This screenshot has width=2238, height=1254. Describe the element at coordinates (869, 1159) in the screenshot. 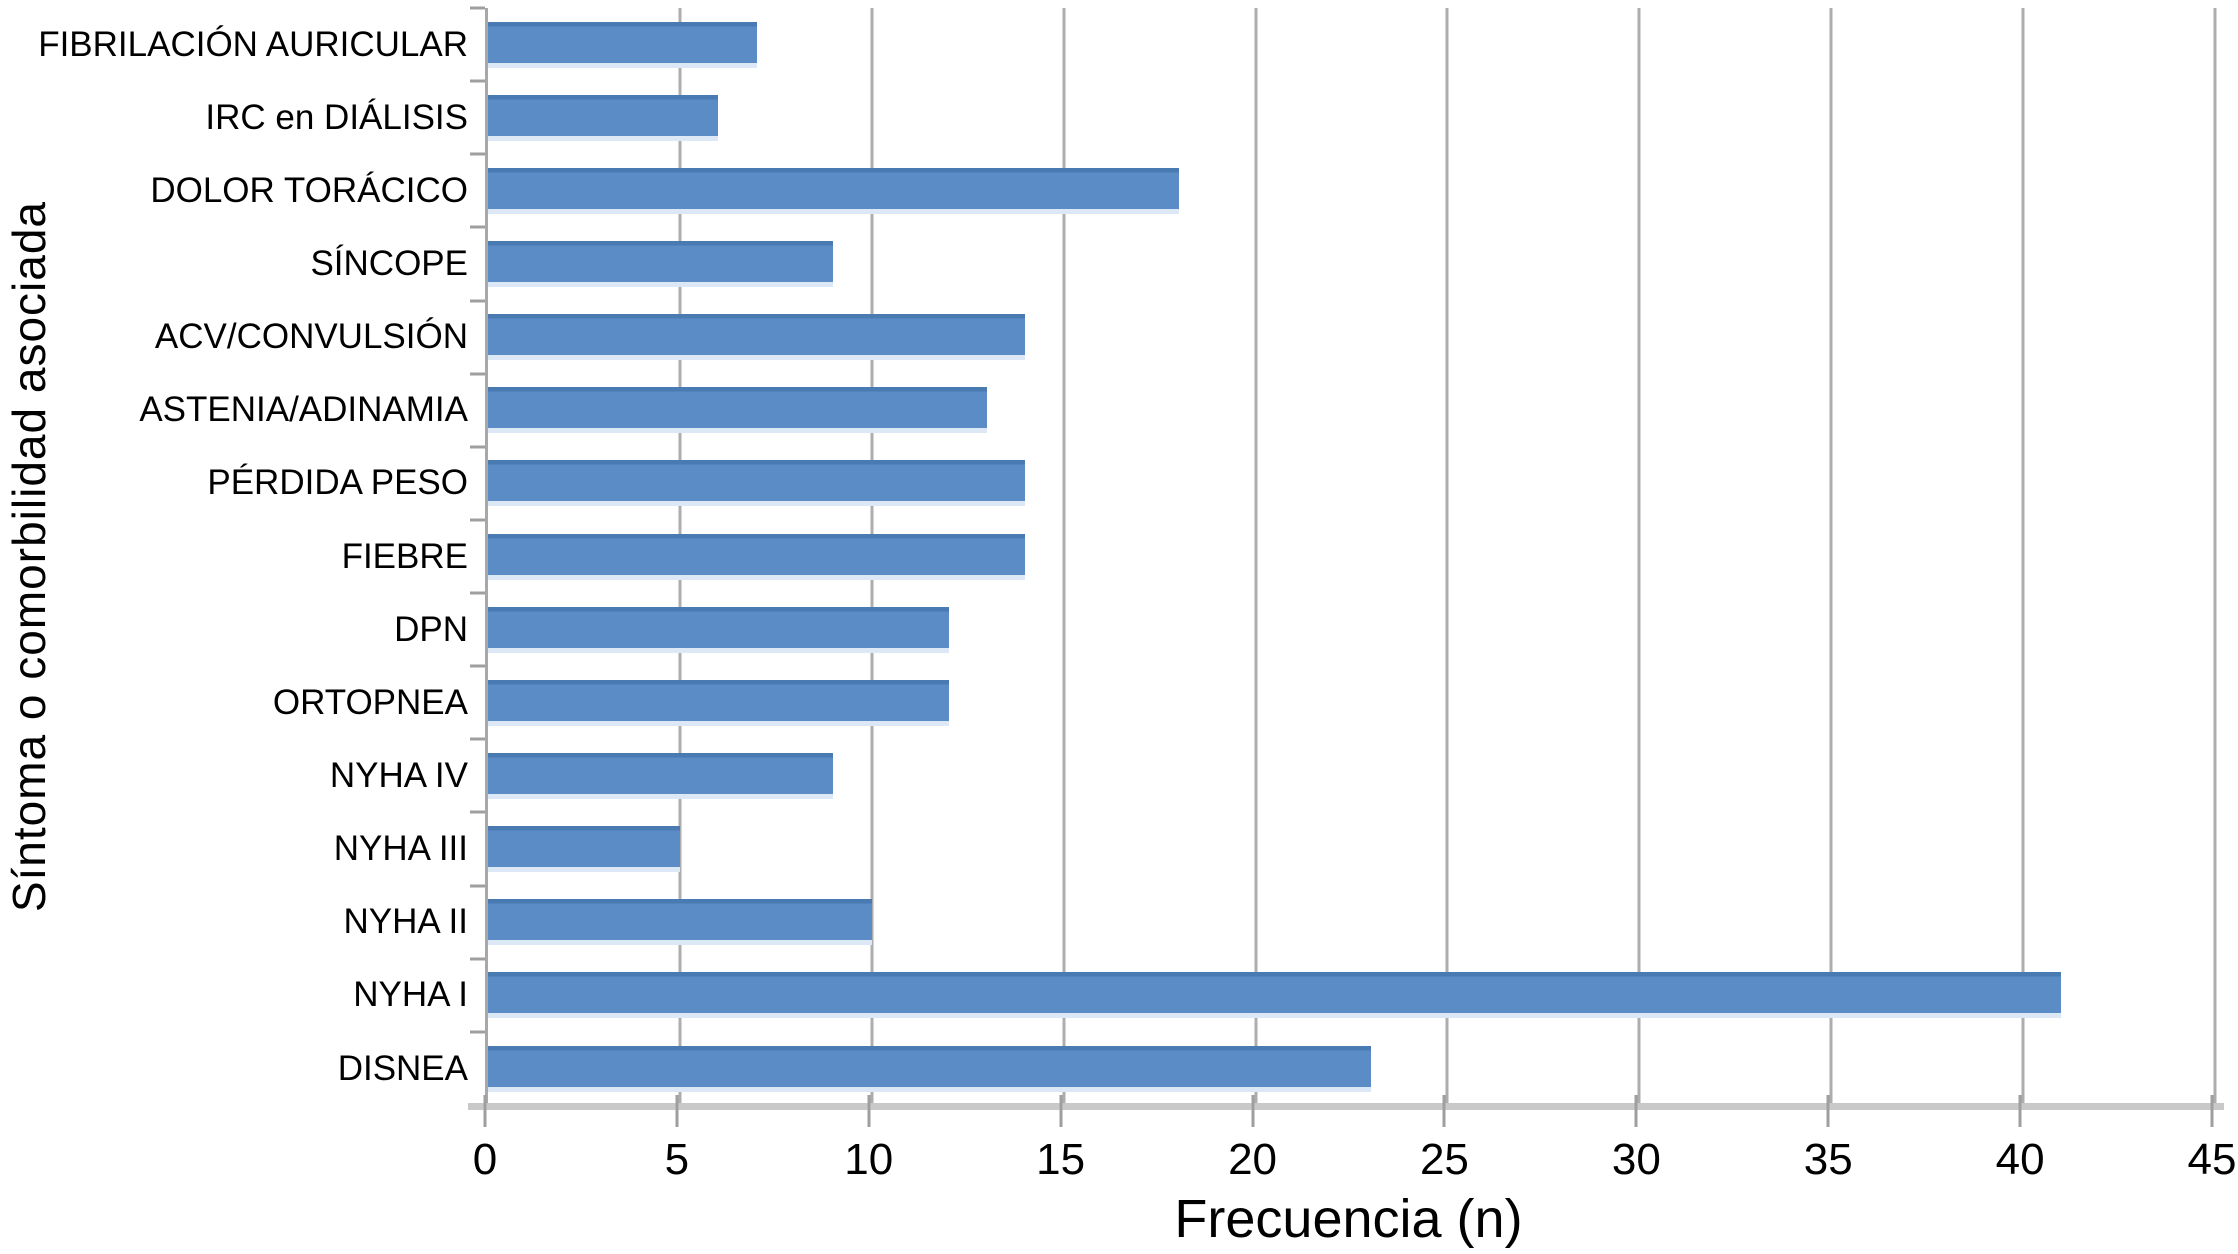

I see `x-tick-label: 10` at that location.